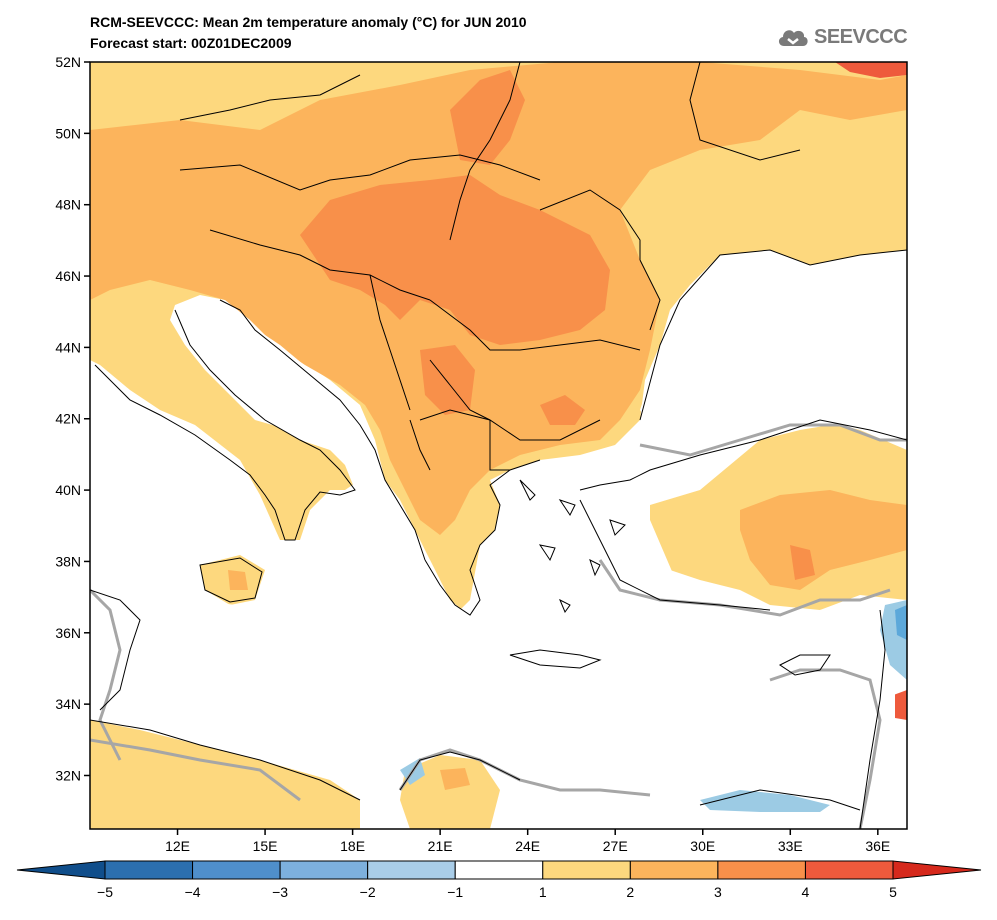 This screenshot has width=997, height=920. I want to click on lat-label: 48N, so click(68, 205).